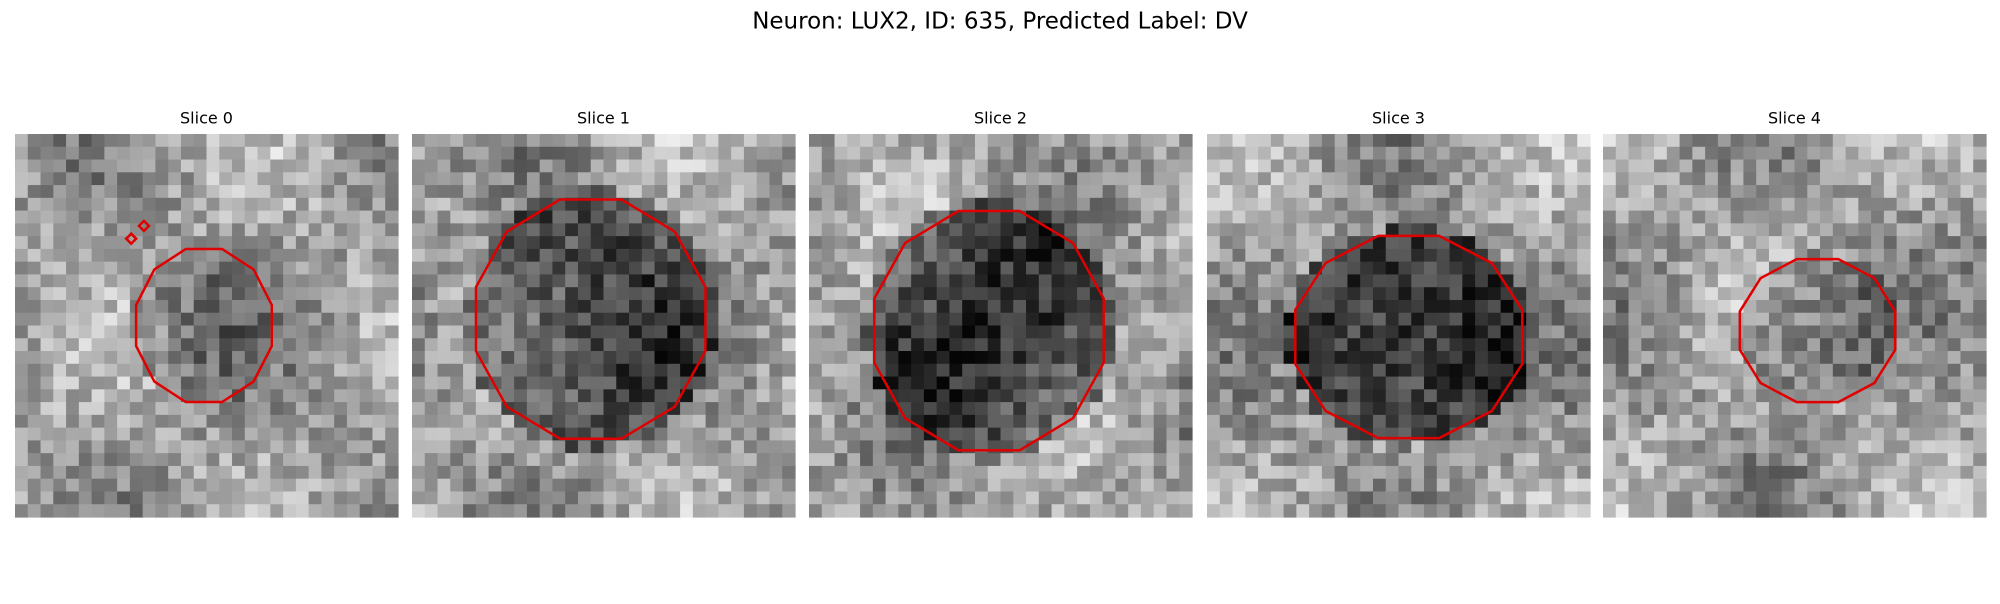 The width and height of the screenshot is (2000, 604). What do you see at coordinates (1001, 326) in the screenshot?
I see `slice-image` at bounding box center [1001, 326].